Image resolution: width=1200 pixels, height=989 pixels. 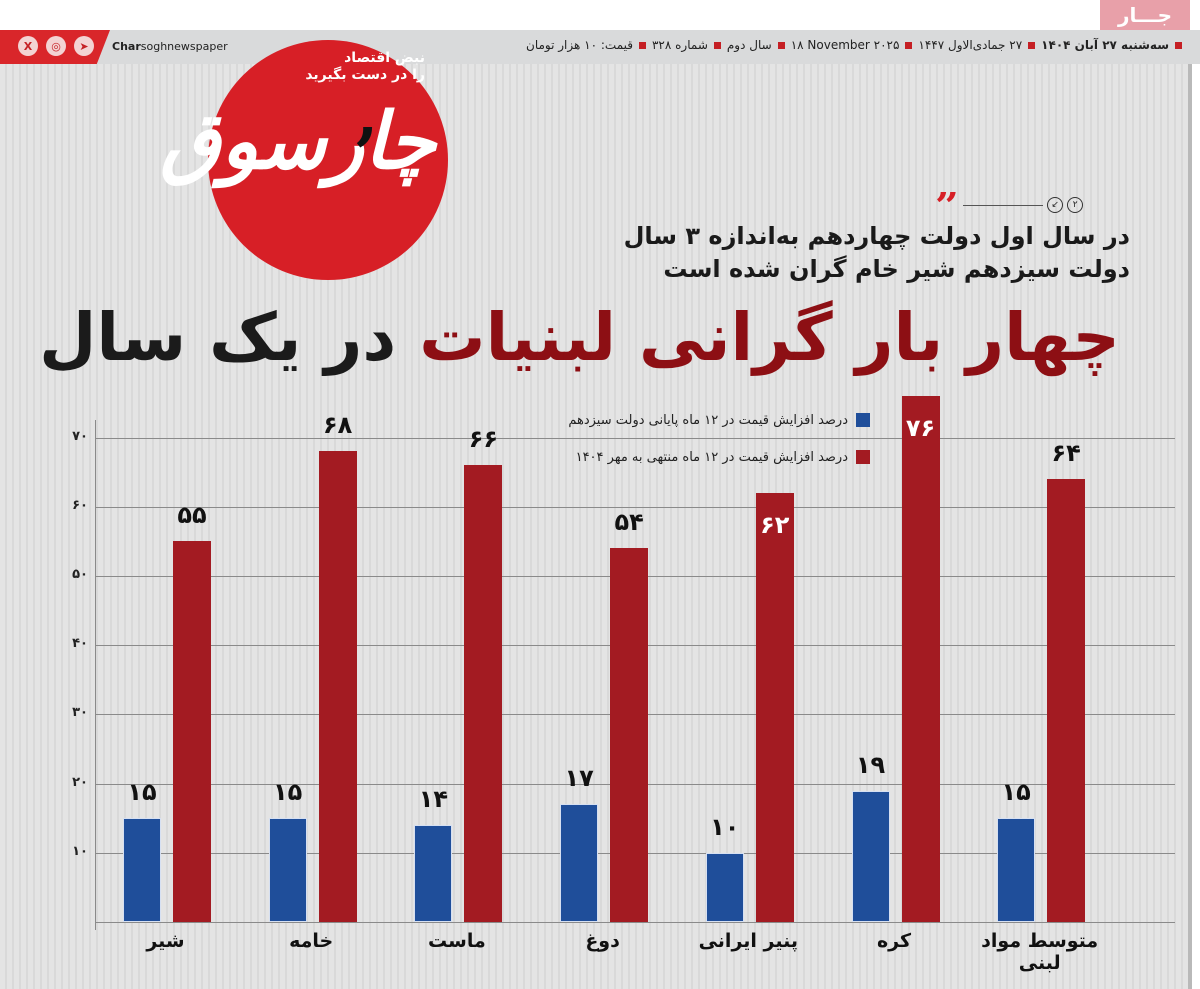 What do you see at coordinates (80, 574) in the screenshot?
I see `y-tick-label: ۵۰` at bounding box center [80, 574].